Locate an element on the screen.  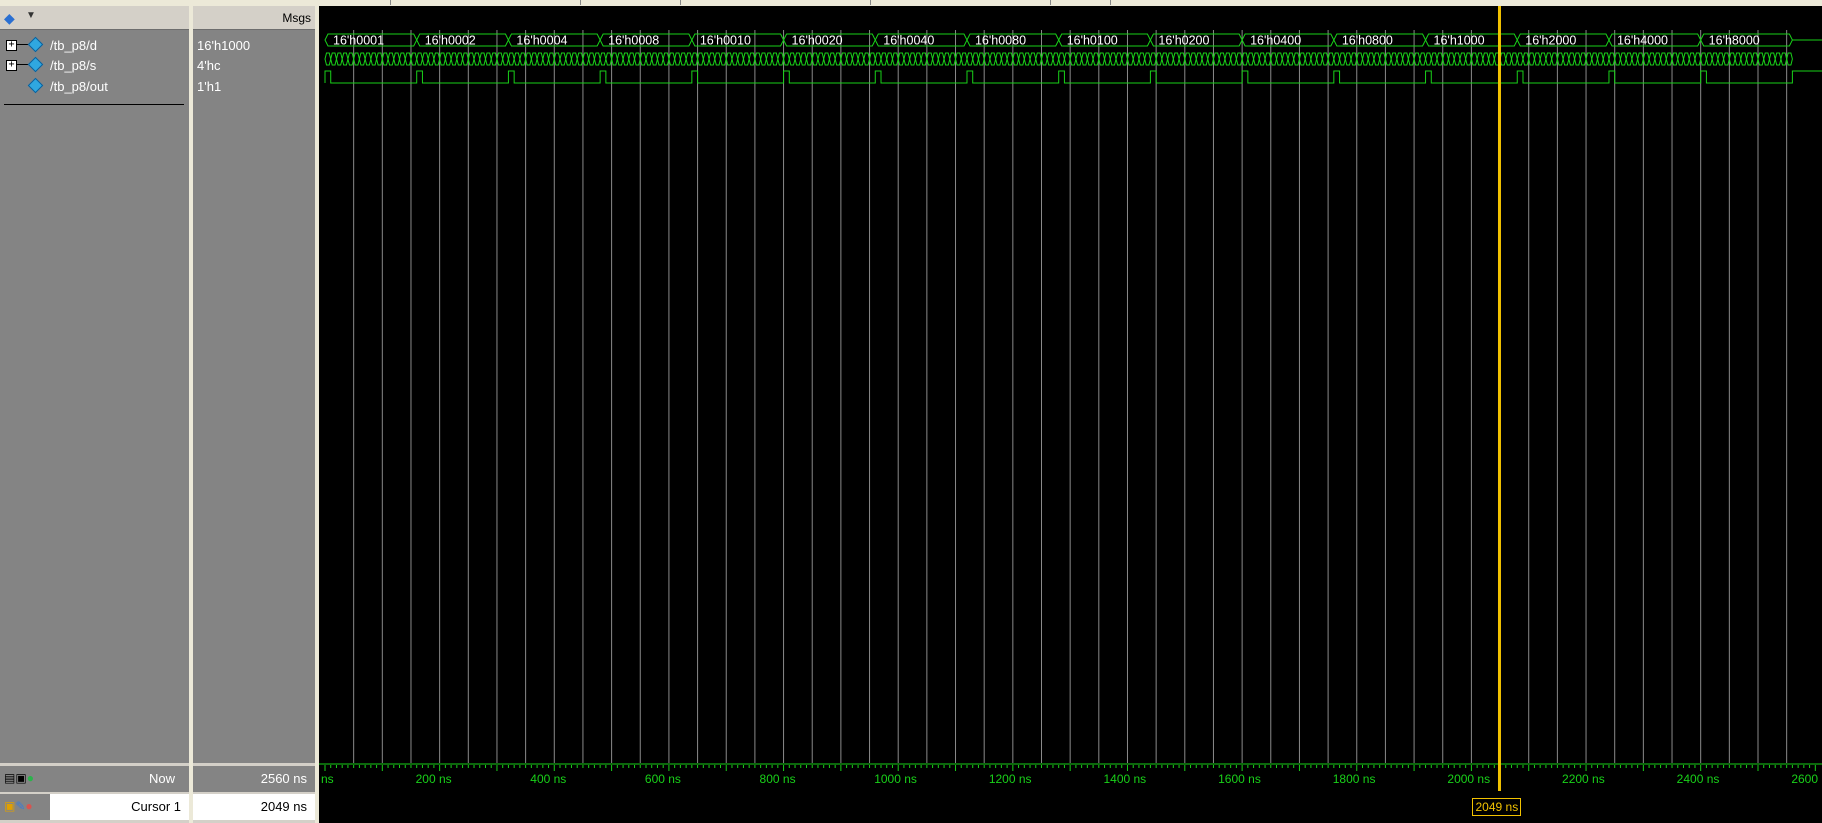
value-row-d: 16'h1000 is located at coordinates (254, 45).